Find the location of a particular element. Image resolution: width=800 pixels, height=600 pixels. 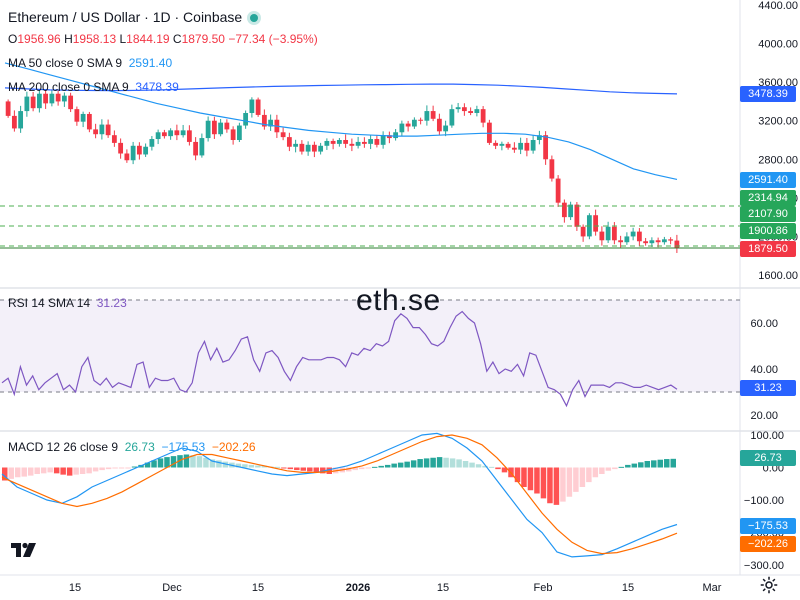

macd-tick-label: −300.00 is located at coordinates (764, 566).